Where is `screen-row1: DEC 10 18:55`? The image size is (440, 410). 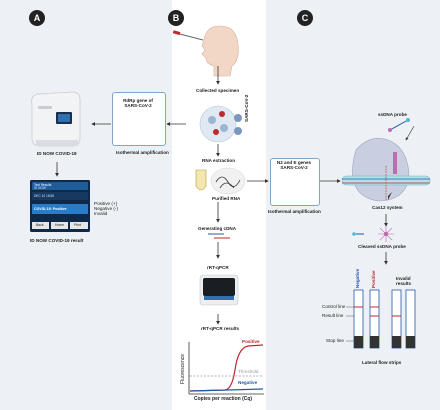 screen-row1: DEC 10 18:55 is located at coordinates (44, 196).